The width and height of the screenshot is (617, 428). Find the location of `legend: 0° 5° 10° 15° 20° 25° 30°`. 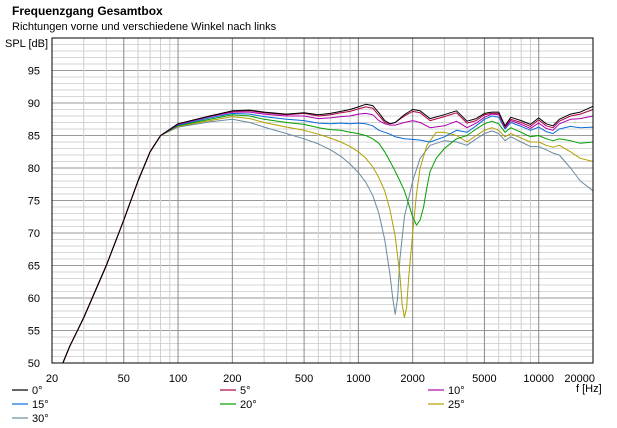

legend: 0° 5° 10° 15° 20° 25° 30° is located at coordinates (238, 405).